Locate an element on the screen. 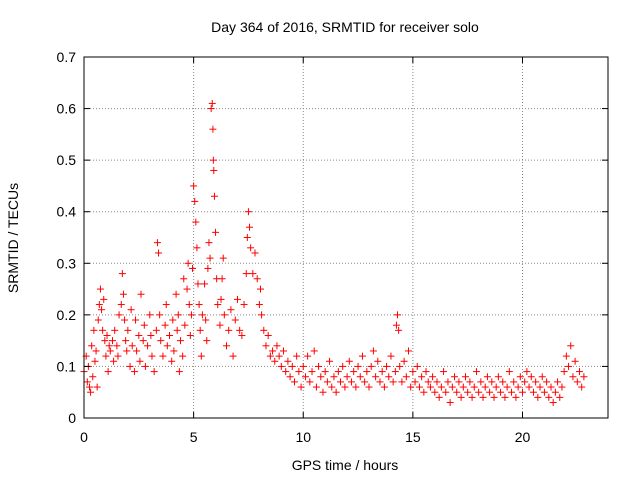 This screenshot has width=640, height=480. y-tick-label: 0.7 is located at coordinates (67, 57).